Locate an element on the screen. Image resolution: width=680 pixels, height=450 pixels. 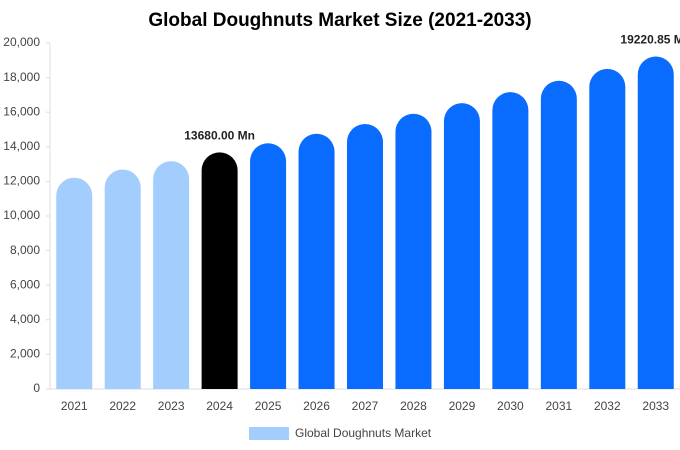
x-tick-label: 2031 is located at coordinates (558, 406).